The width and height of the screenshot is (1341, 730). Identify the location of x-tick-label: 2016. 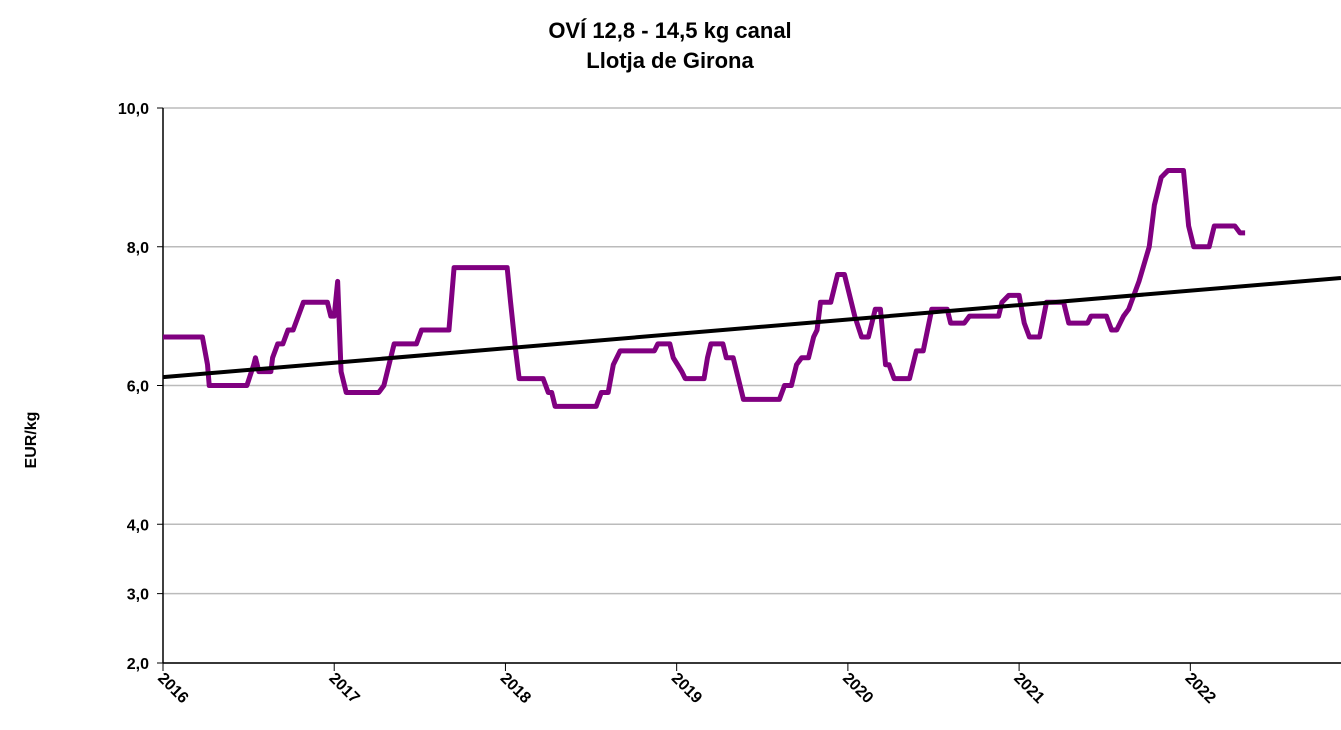
(172, 688).